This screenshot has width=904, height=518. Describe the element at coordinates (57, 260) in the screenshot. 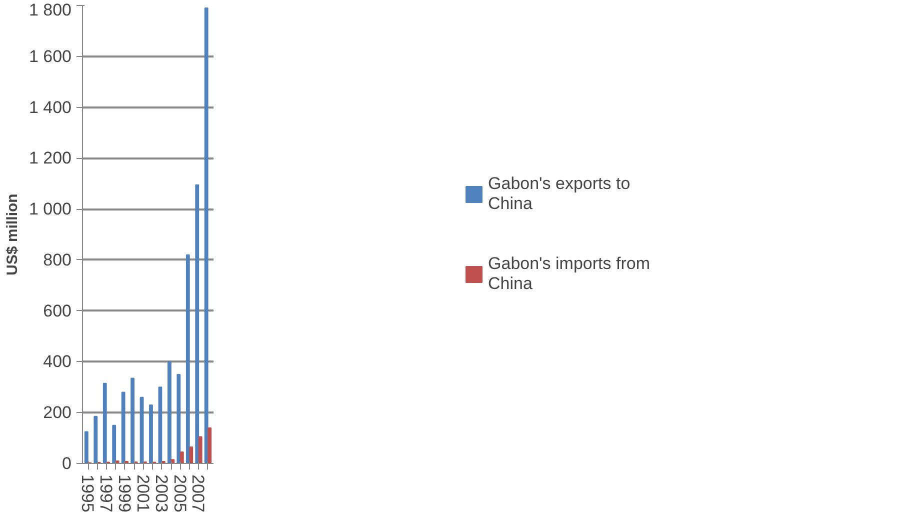

I see `y-tick-label: 800` at that location.